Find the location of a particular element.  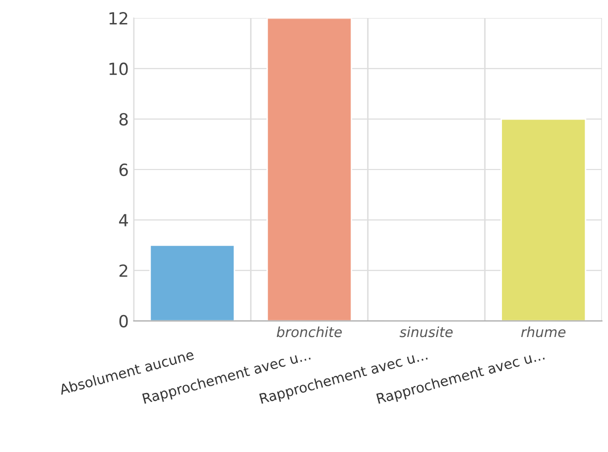

text: rhume is located at coordinates (543, 332).